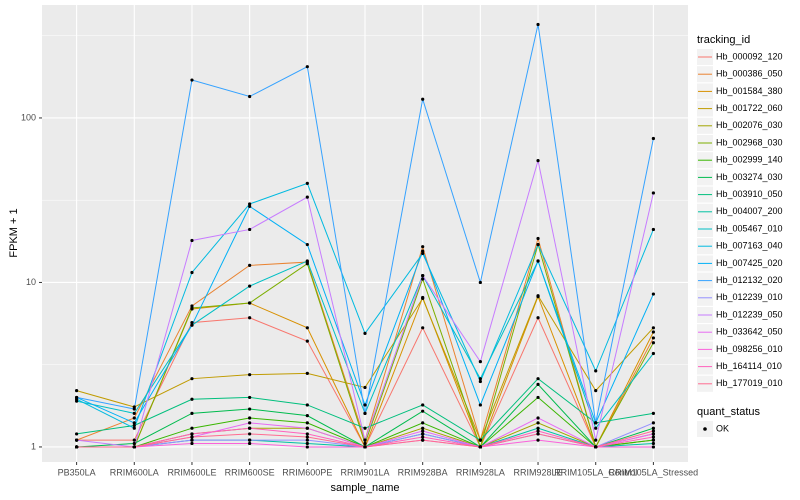 This screenshot has width=800, height=500. What do you see at coordinates (749, 91) in the screenshot?
I see `legend-label: Hb_001584_380` at bounding box center [749, 91].